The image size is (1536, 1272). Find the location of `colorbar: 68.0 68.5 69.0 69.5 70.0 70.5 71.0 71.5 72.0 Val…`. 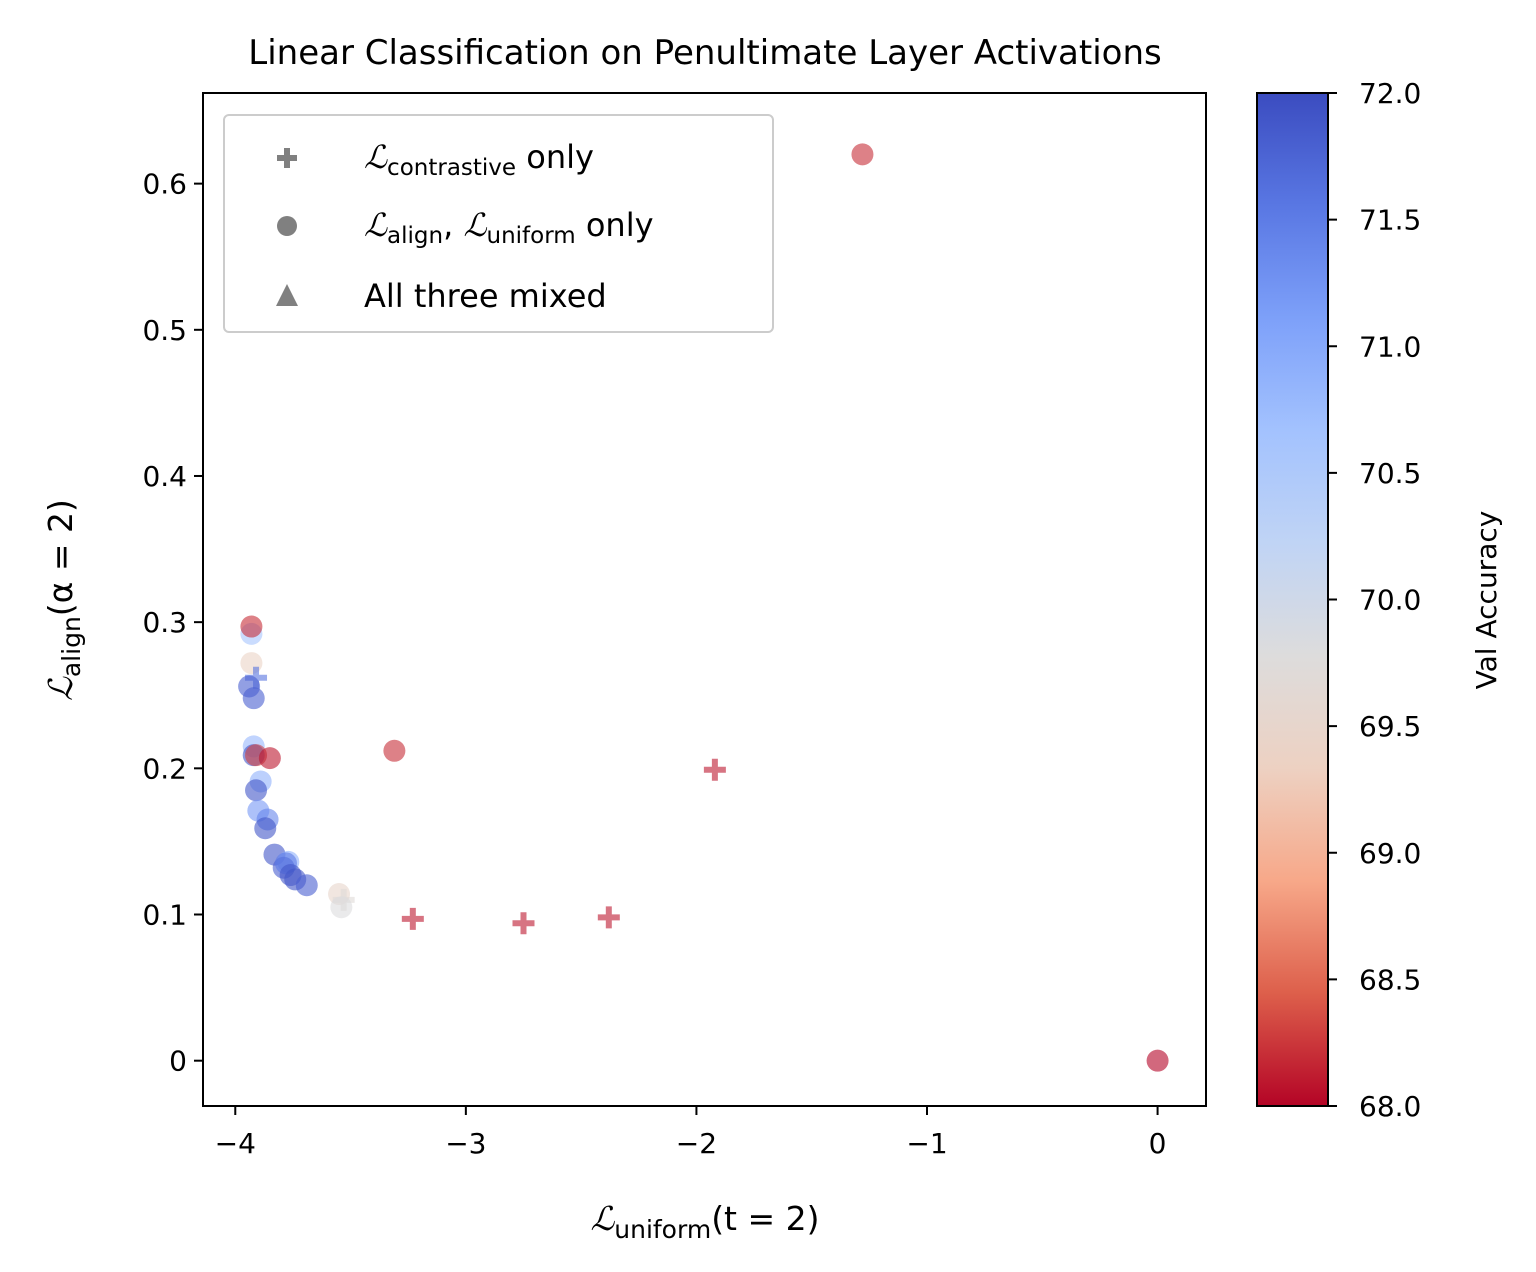

colorbar: 68.0 68.5 69.0 69.5 70.0 70.5 71.0 71.5 72.0 Val… is located at coordinates (1379, 600).